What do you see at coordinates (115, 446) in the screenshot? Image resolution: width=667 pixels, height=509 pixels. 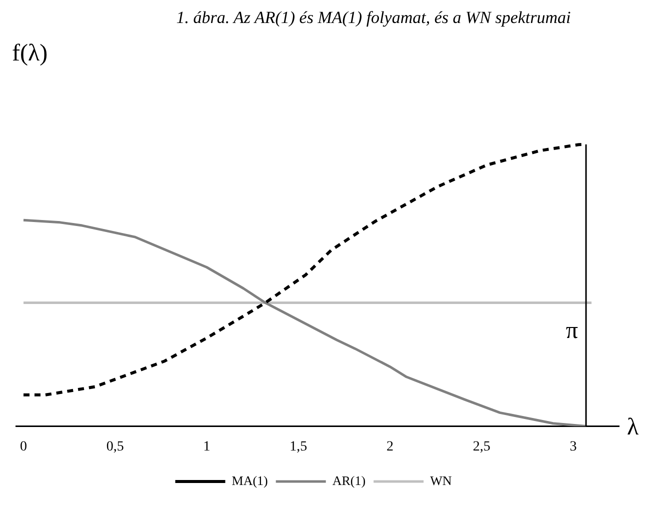 I see `x-tick-label: 0,5` at bounding box center [115, 446].